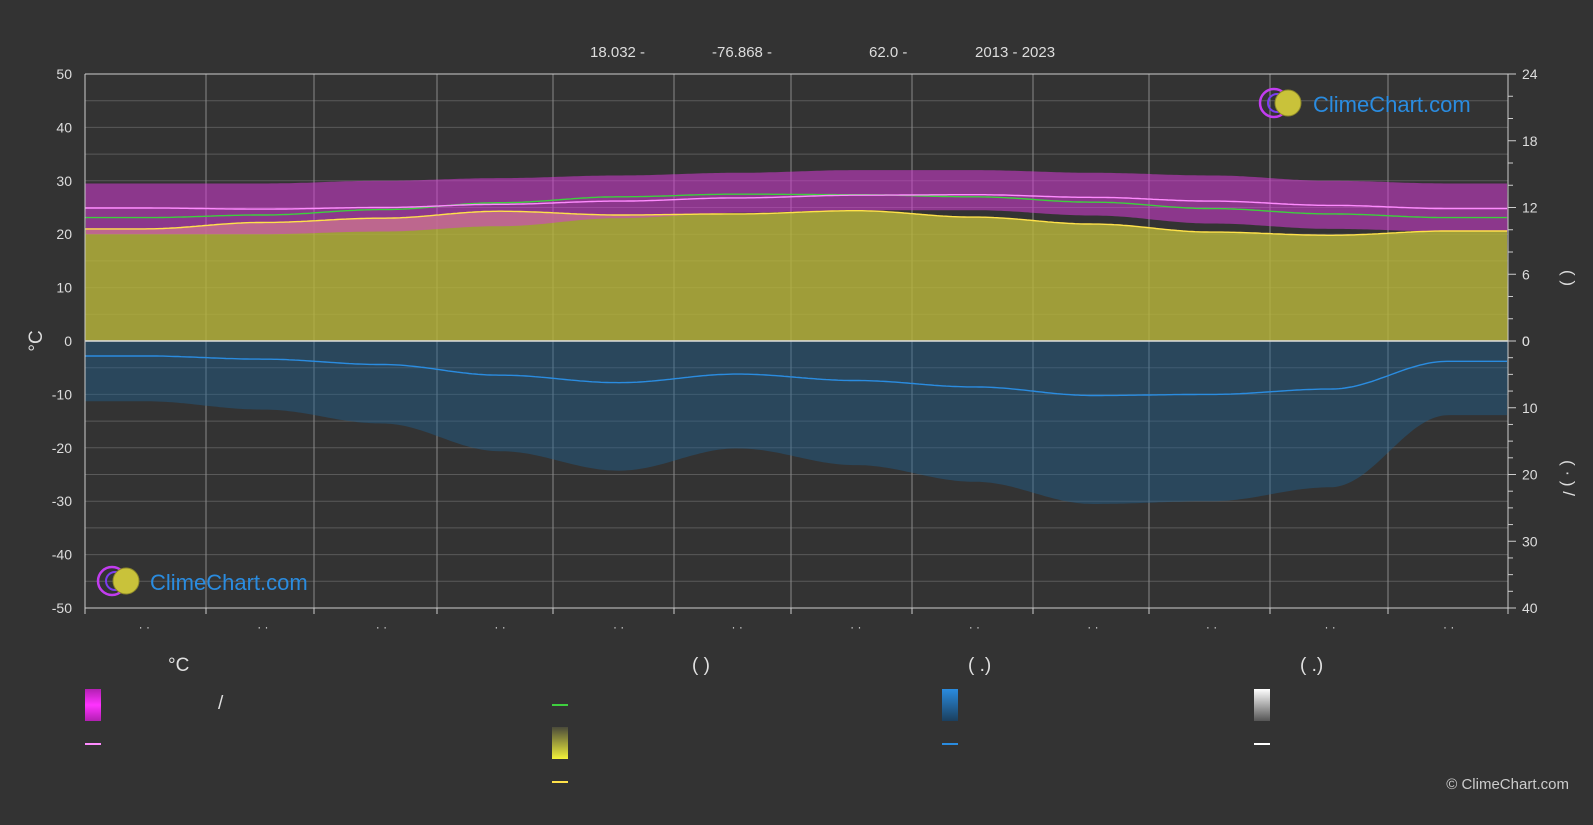 This screenshot has height=825, width=1593. I want to click on right-top-axis-label: ( ), so click(1568, 278).